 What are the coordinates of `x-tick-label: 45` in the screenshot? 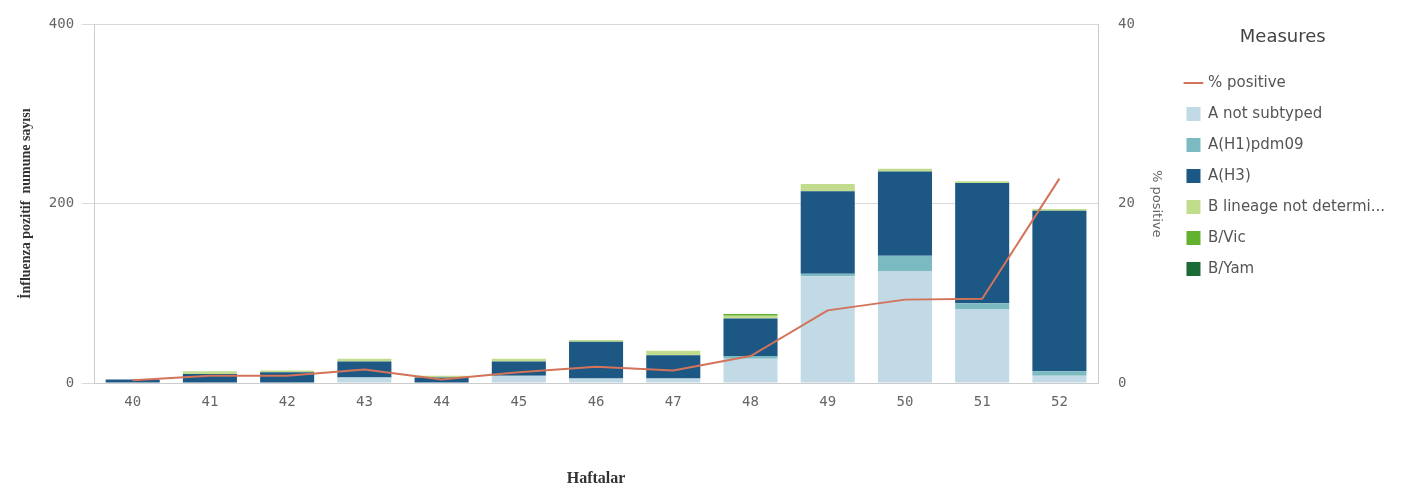 It's located at (519, 401).